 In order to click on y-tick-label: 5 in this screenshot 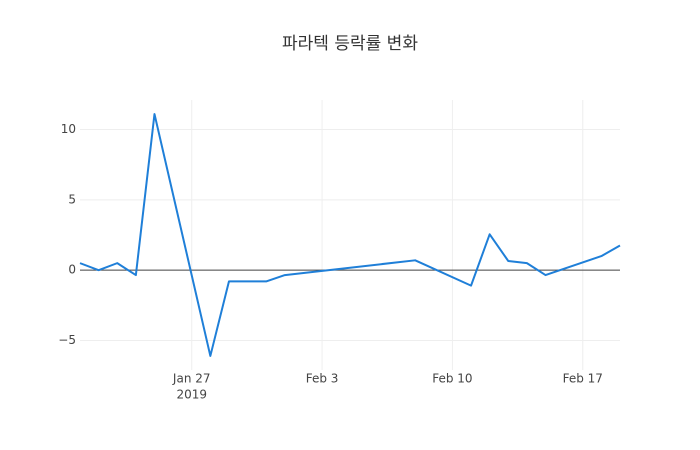, I will do `click(72, 199)`.